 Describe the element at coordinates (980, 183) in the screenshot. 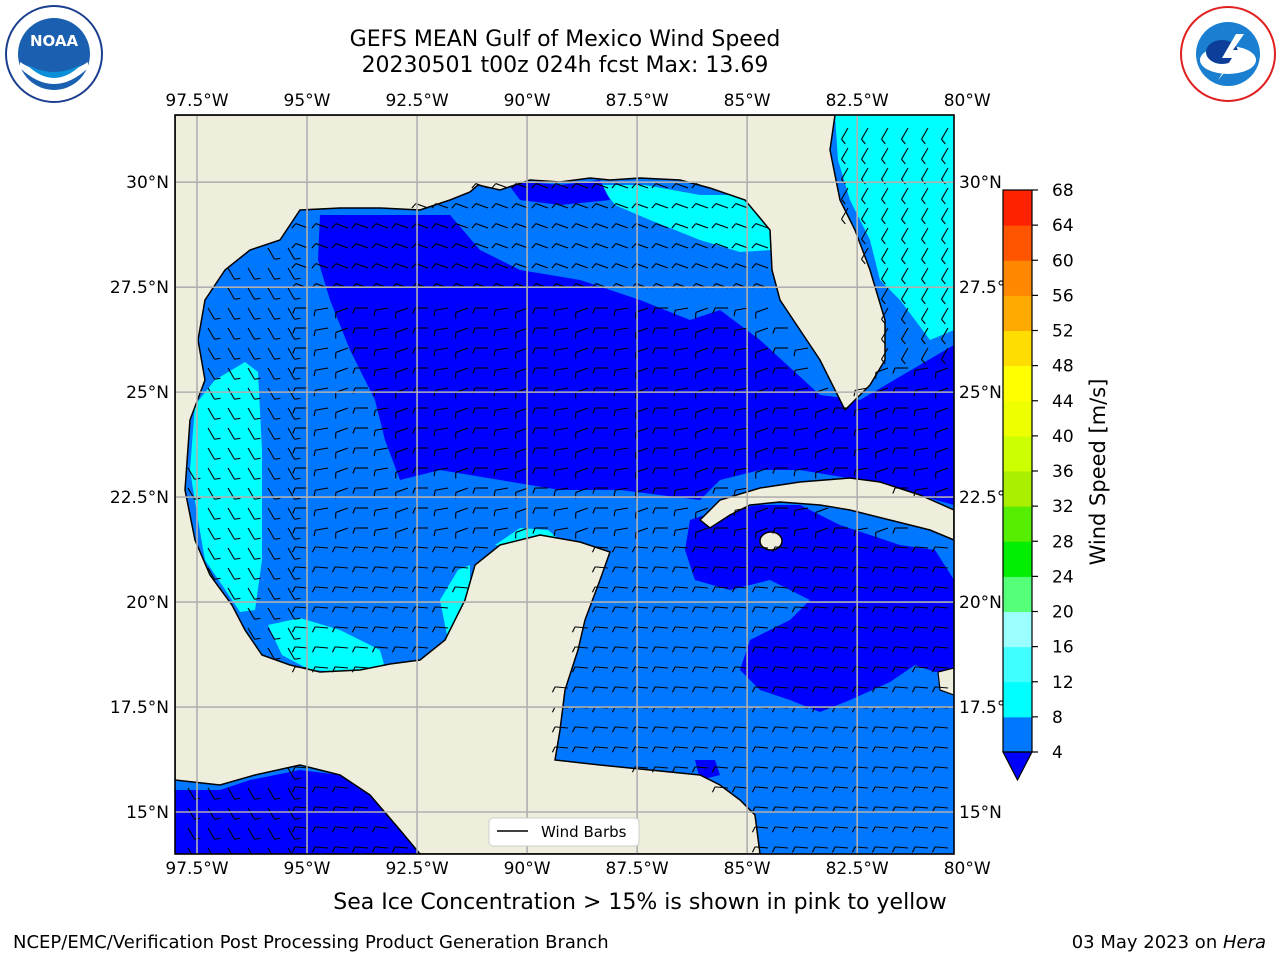

I see `lat-tick-right-0: 30°N` at that location.